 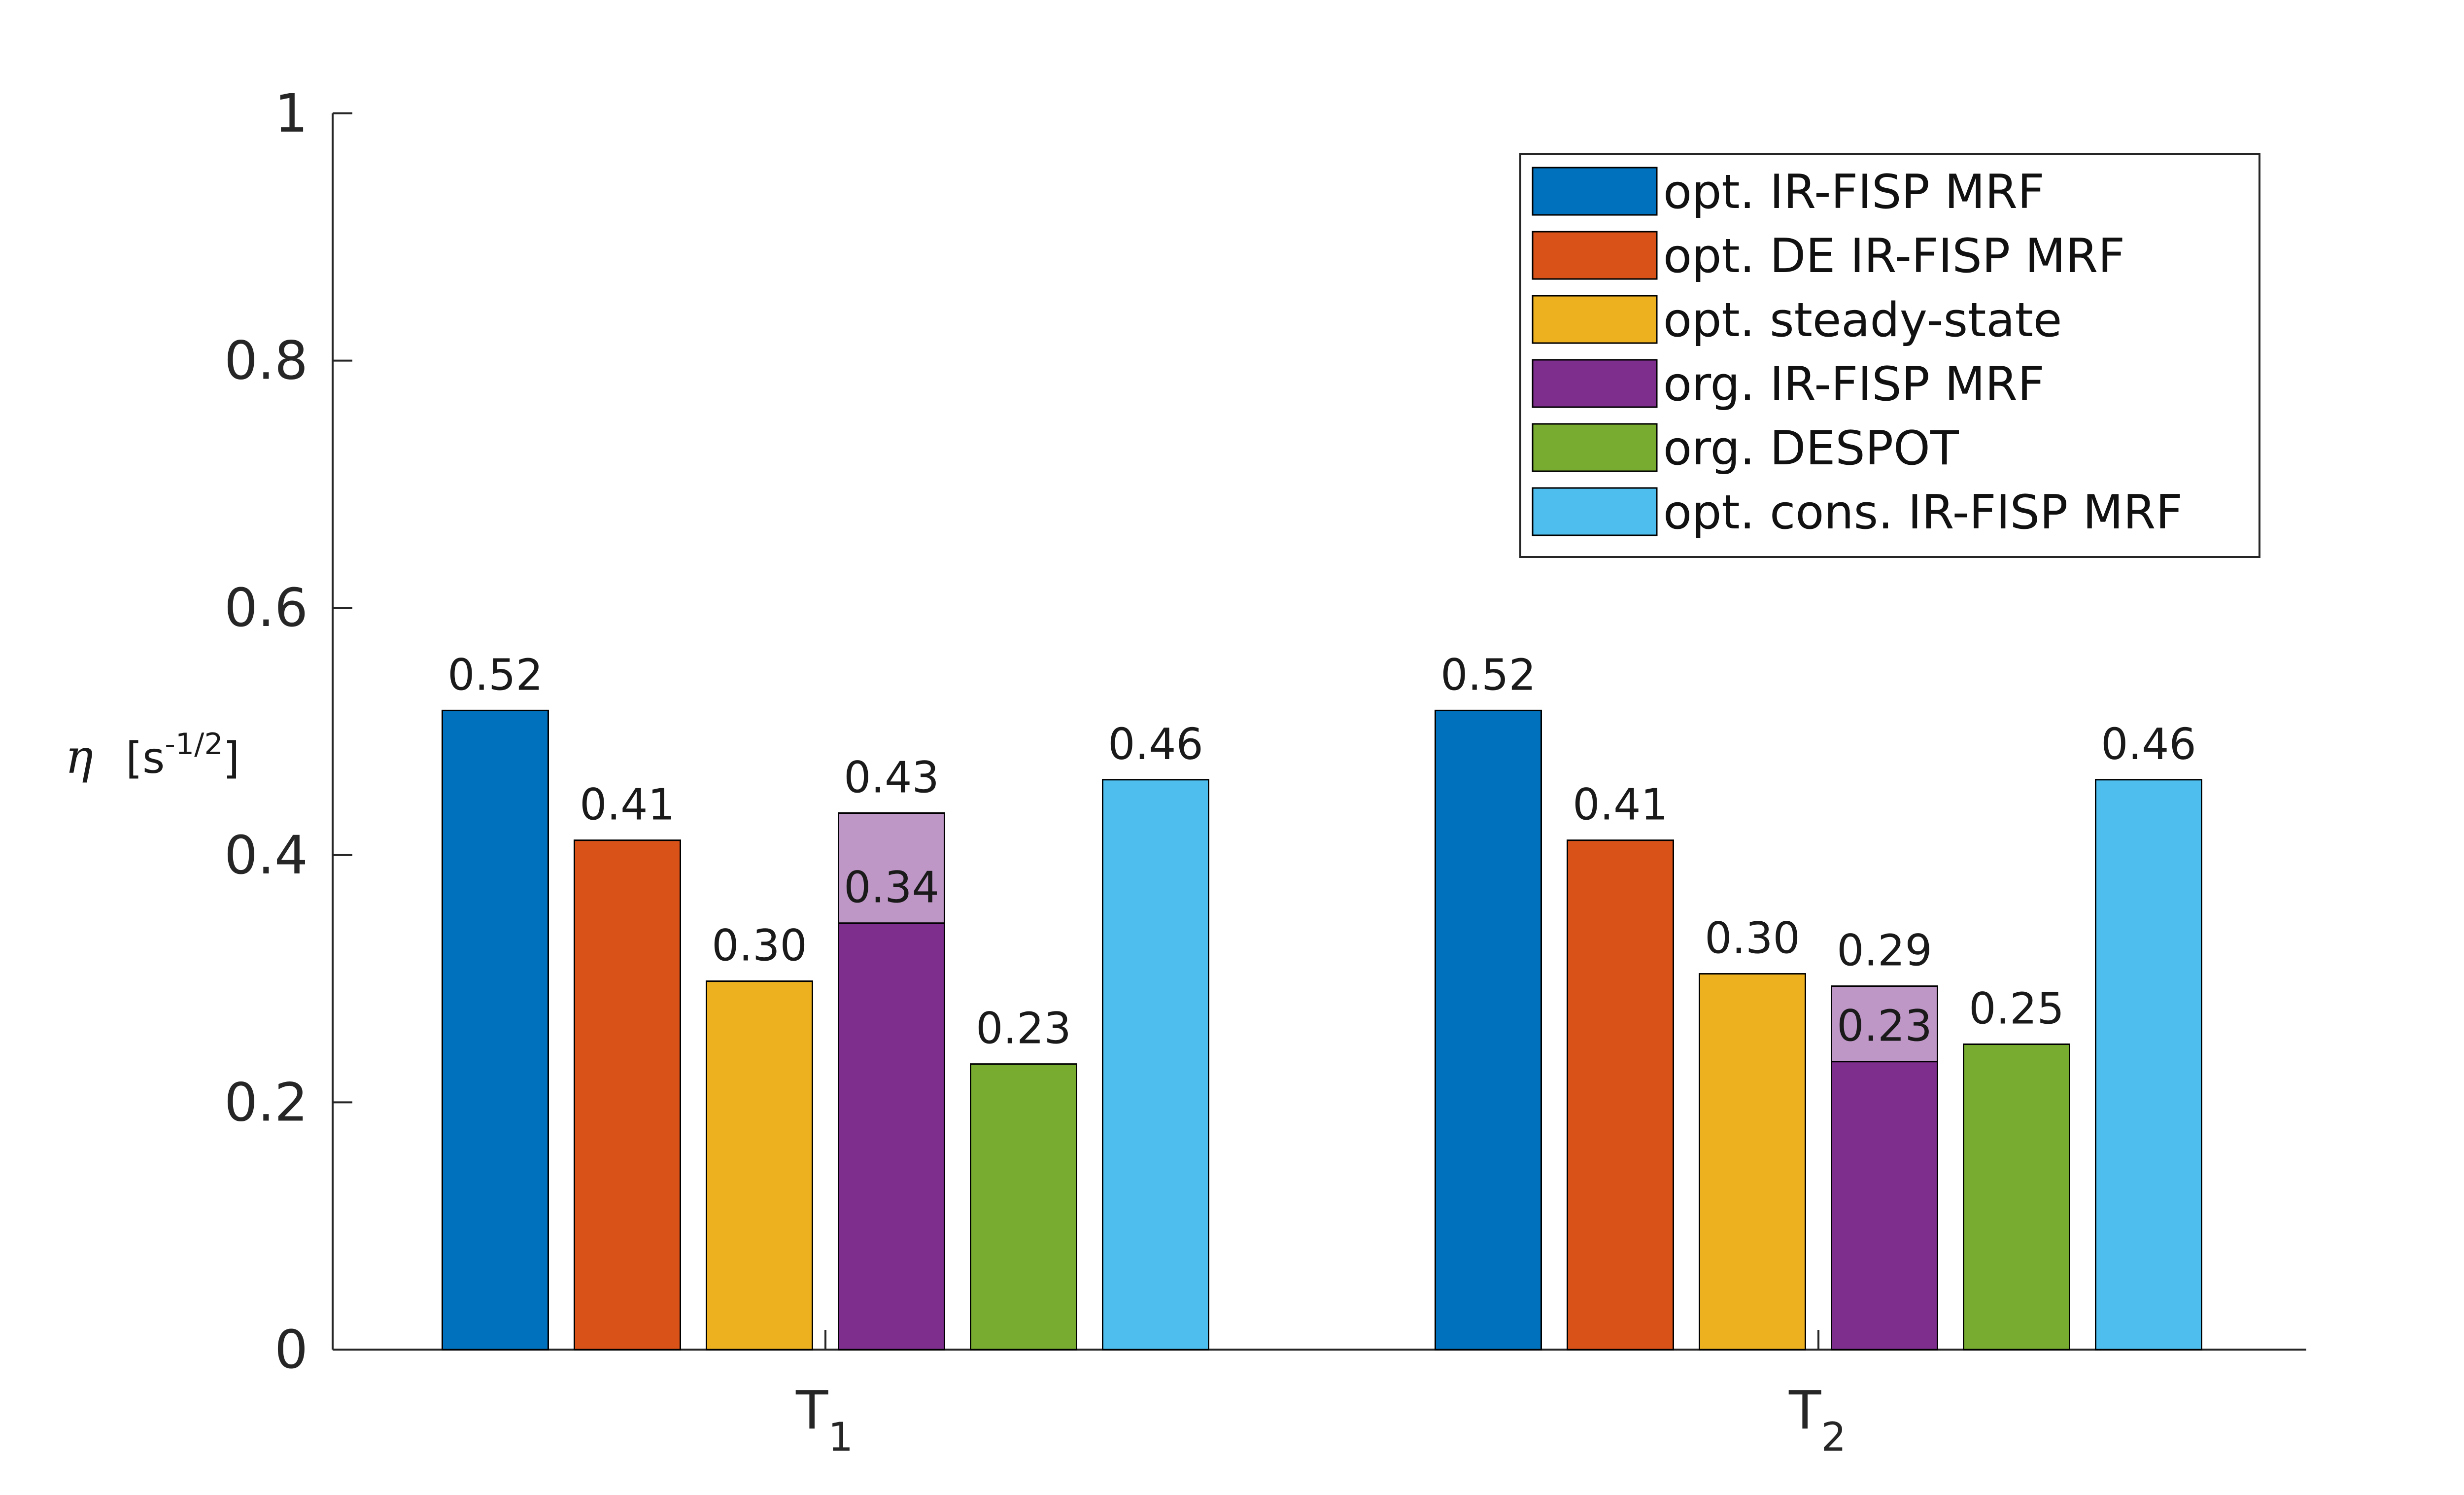 What do you see at coordinates (891, 778) in the screenshot?
I see `data-label: 0.43` at bounding box center [891, 778].